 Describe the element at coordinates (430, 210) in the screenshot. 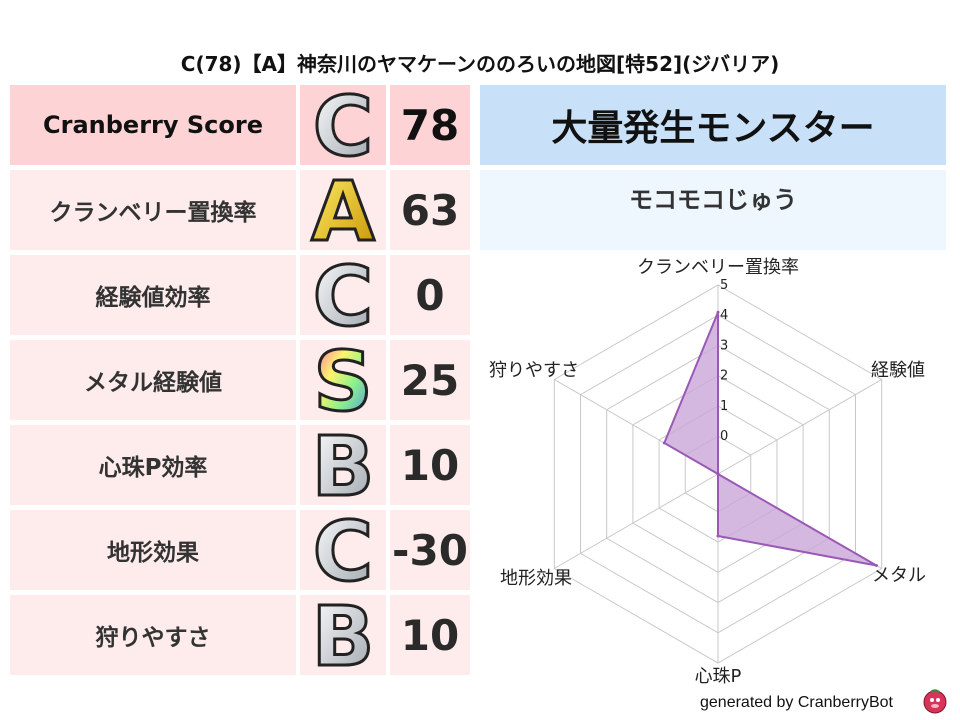

I see `row-value: 63` at that location.